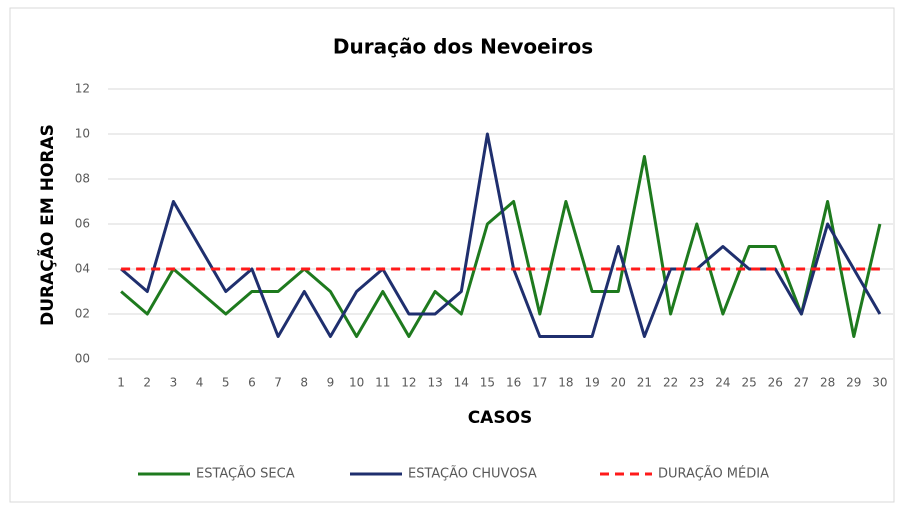  What do you see at coordinates (801, 383) in the screenshot?
I see `x-tick-label: 27` at bounding box center [801, 383].